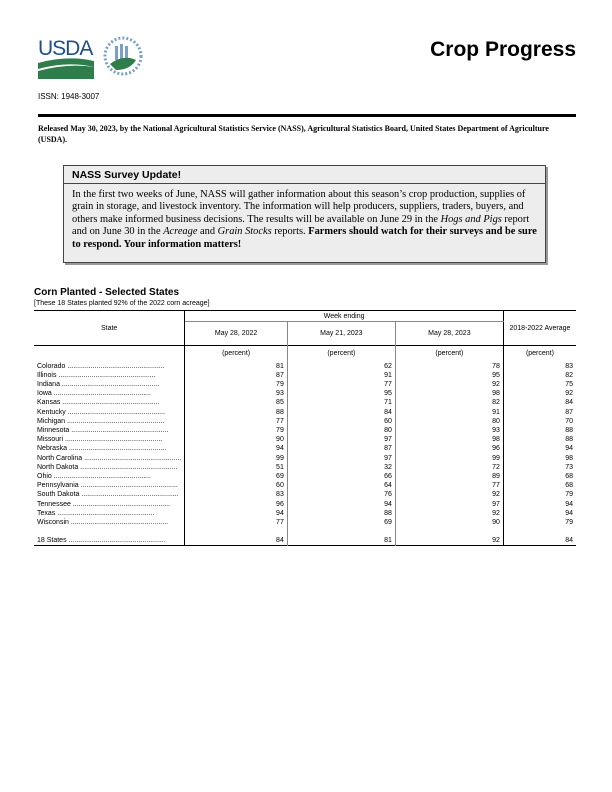  Describe the element at coordinates (51, 366) in the screenshot. I see `state-label: Colorado` at that location.